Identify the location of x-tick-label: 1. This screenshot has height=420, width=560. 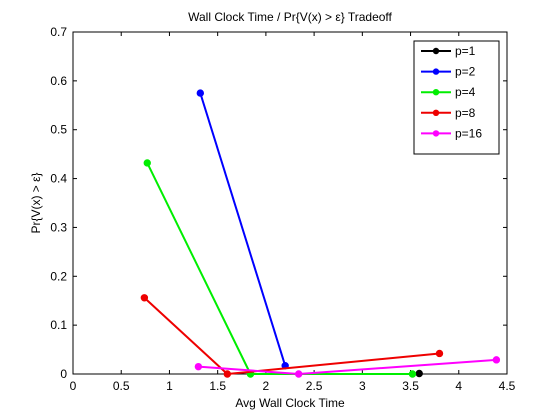
(169, 386).